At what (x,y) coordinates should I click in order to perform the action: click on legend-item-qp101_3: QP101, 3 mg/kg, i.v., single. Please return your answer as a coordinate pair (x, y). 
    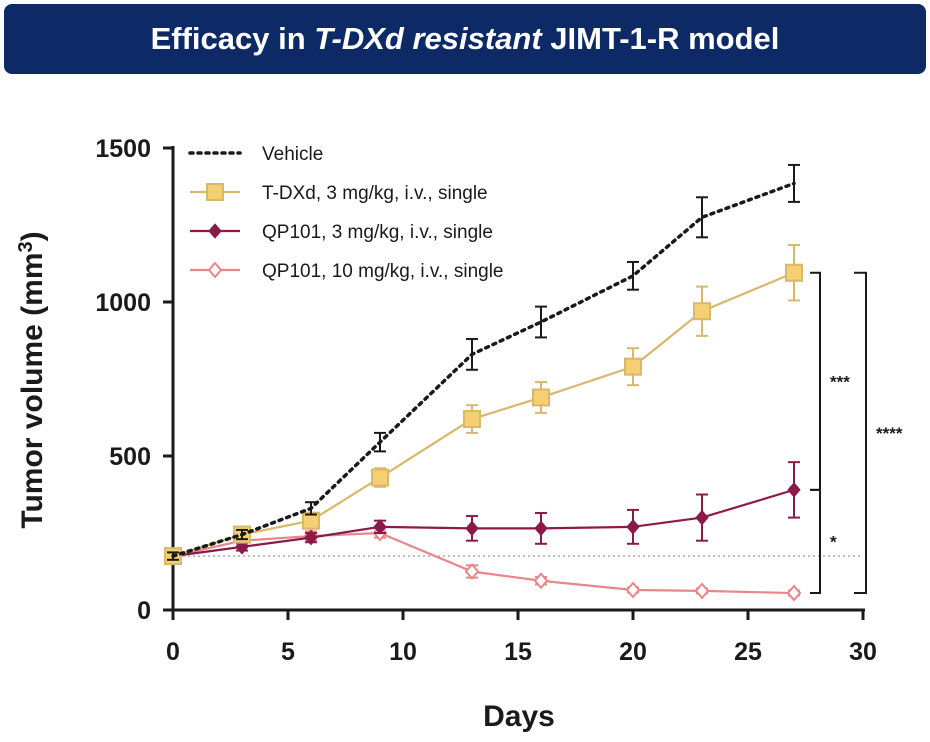
    Looking at the image, I should click on (341, 232).